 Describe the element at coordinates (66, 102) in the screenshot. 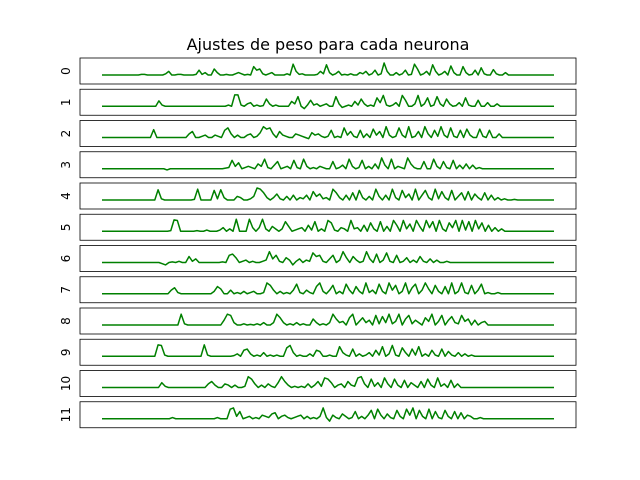

I see `panel-label: 1` at that location.